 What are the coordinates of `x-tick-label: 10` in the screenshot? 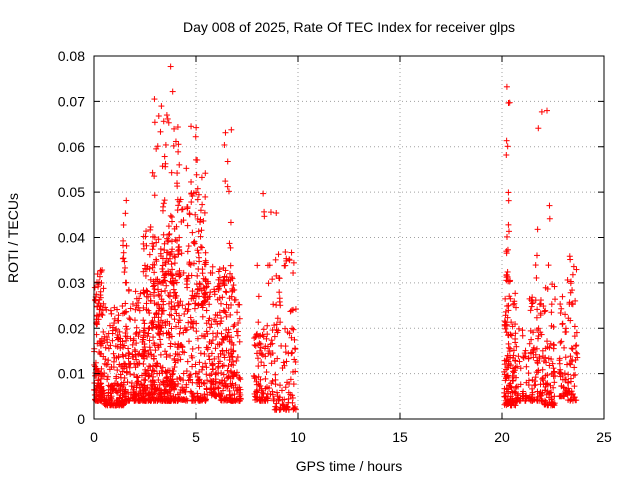 It's located at (298, 437).